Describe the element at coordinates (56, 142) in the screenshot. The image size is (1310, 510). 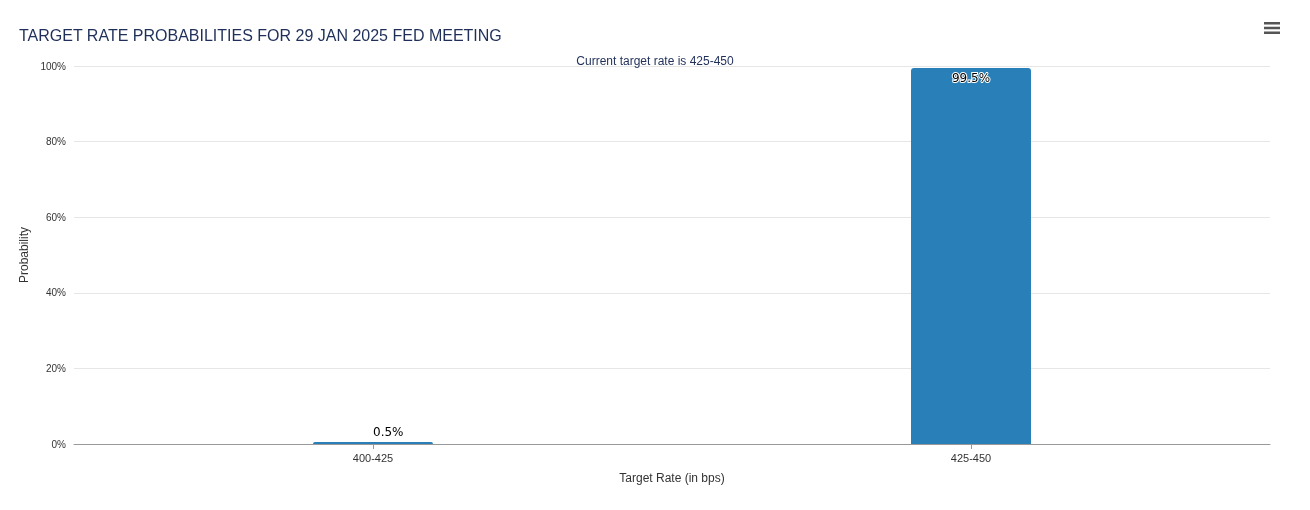
I see `y-tick-label: 80%` at that location.